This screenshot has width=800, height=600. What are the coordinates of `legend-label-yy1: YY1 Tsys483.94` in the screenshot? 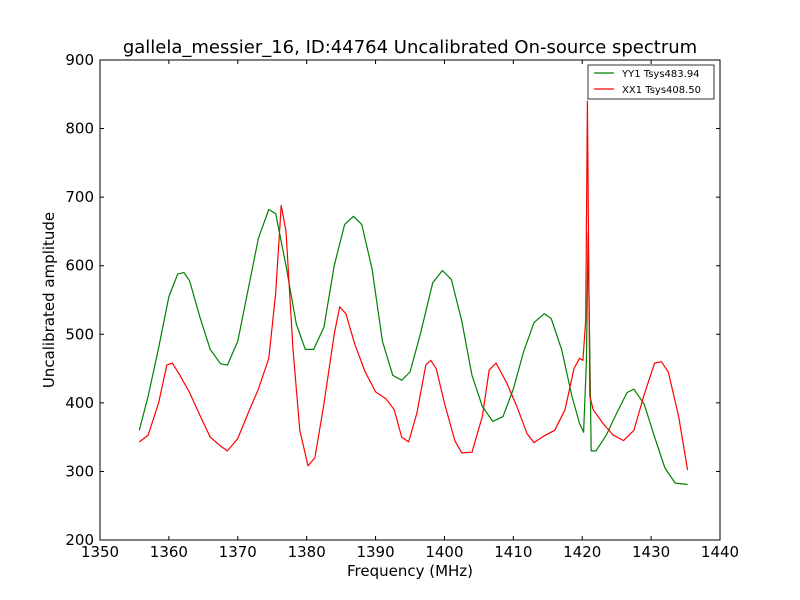 It's located at (660, 74).